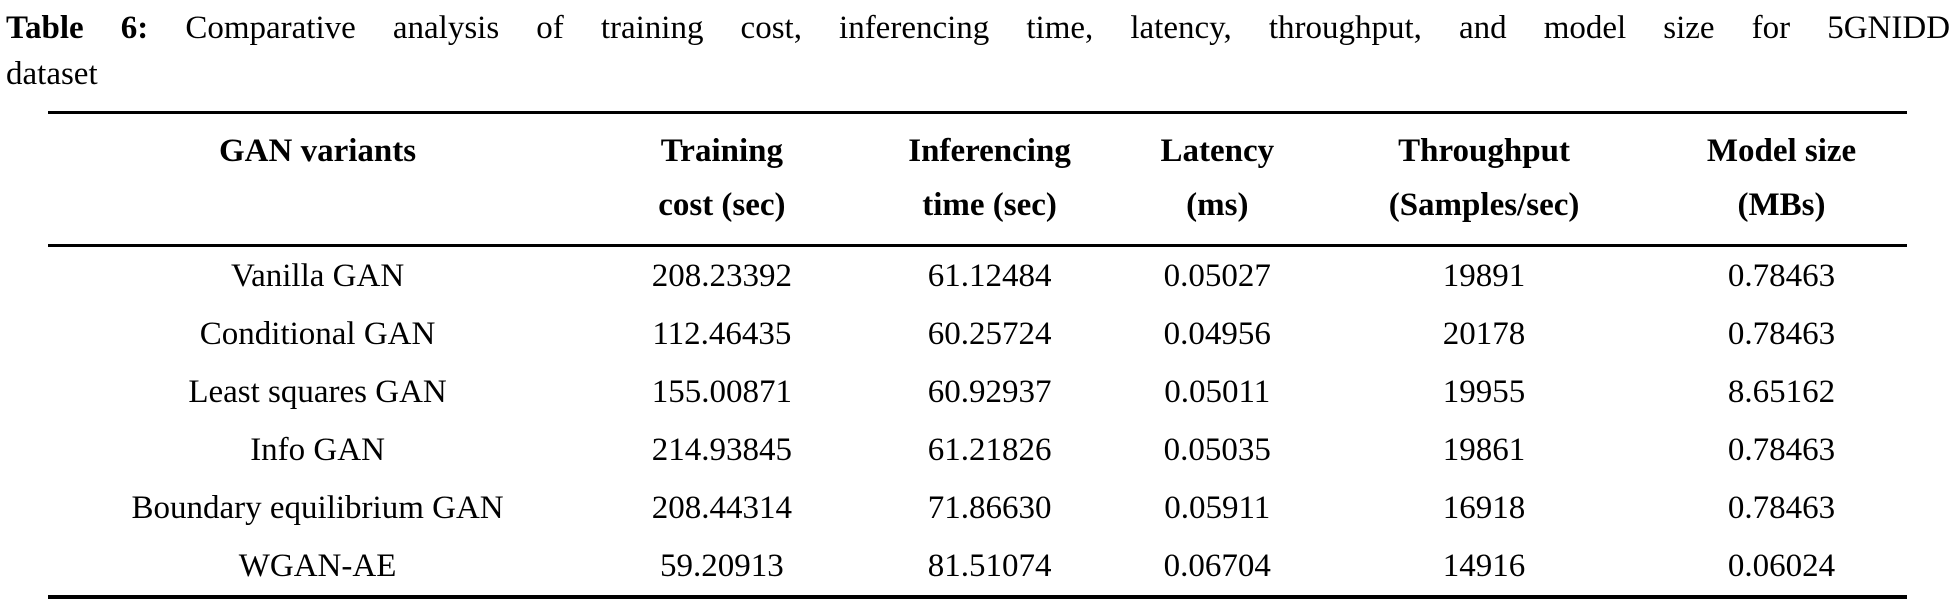 Image resolution: width=1954 pixels, height=614 pixels. Describe the element at coordinates (318, 151) in the screenshot. I see `col-header-gan-variants-line1: GAN variants` at that location.